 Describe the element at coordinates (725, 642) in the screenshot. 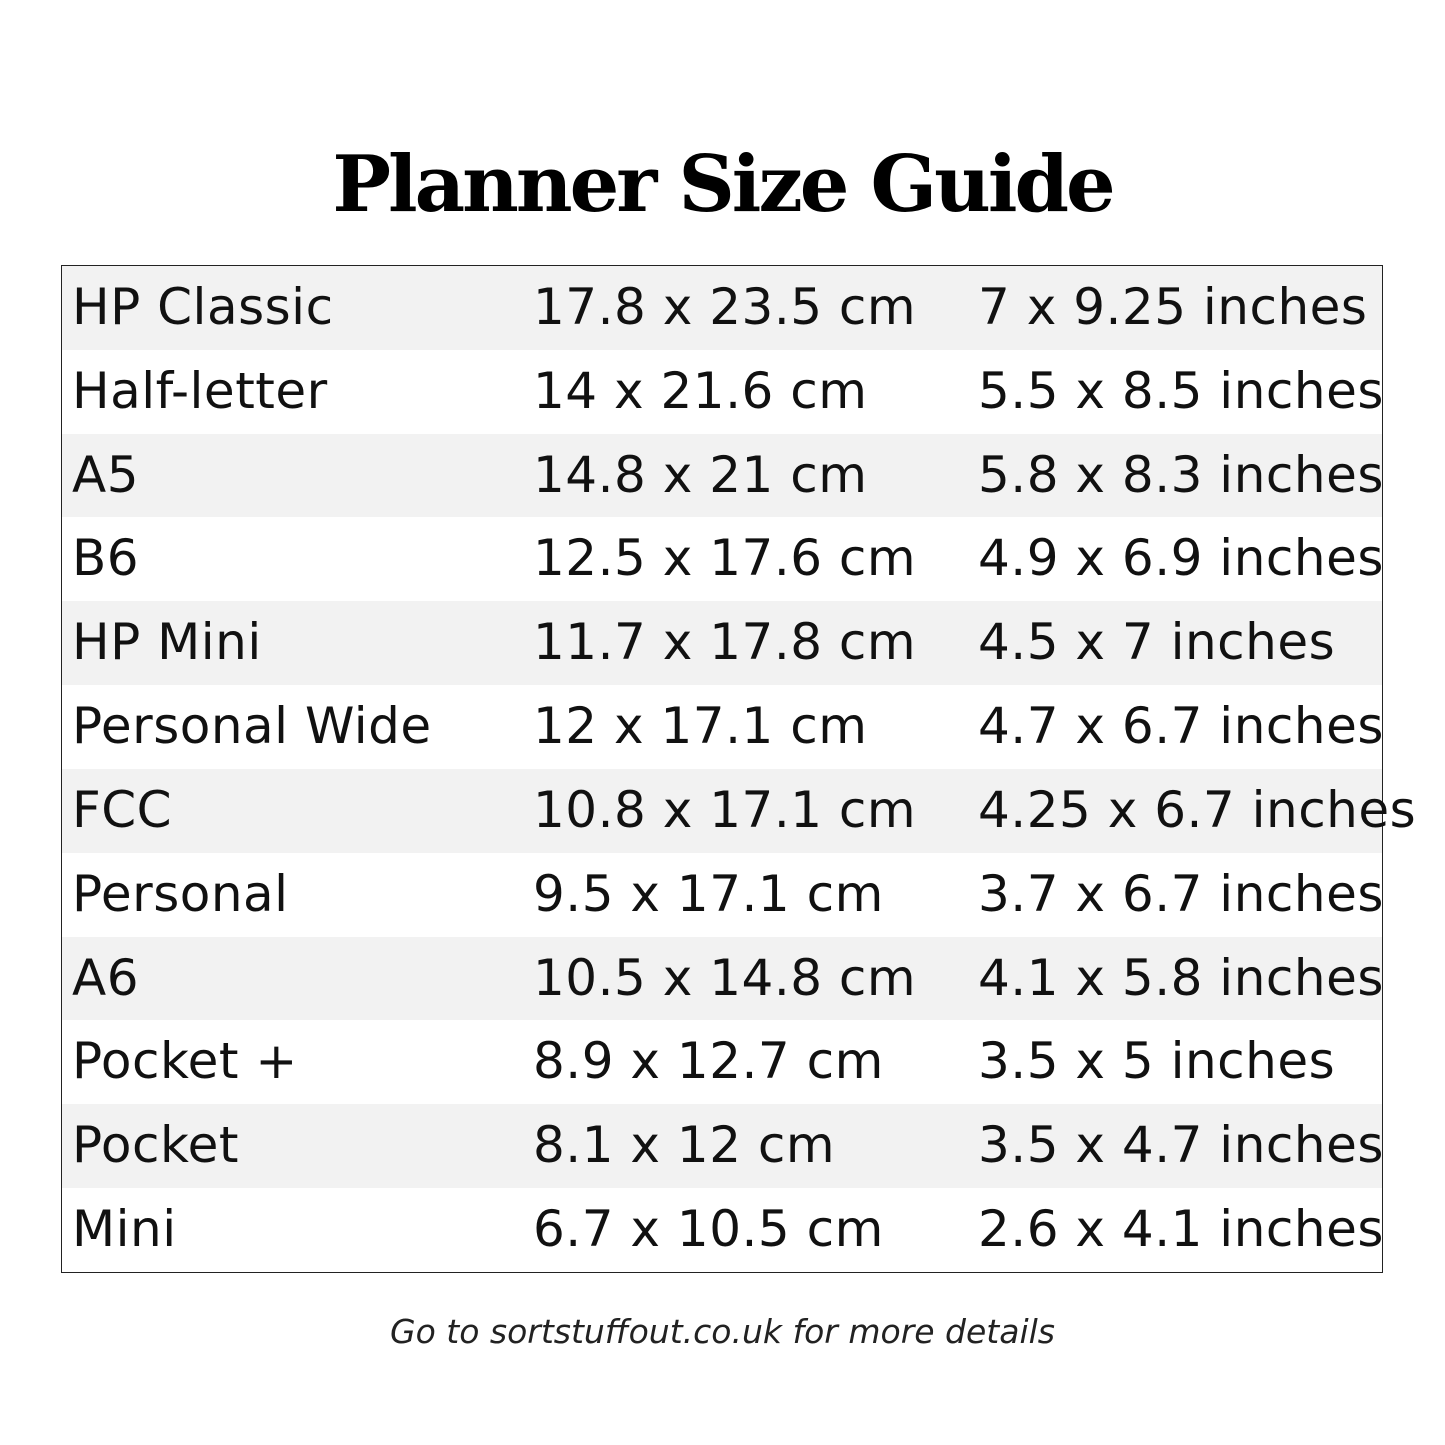

I see `size-cm: 11.7 x 17.8 cm` at that location.